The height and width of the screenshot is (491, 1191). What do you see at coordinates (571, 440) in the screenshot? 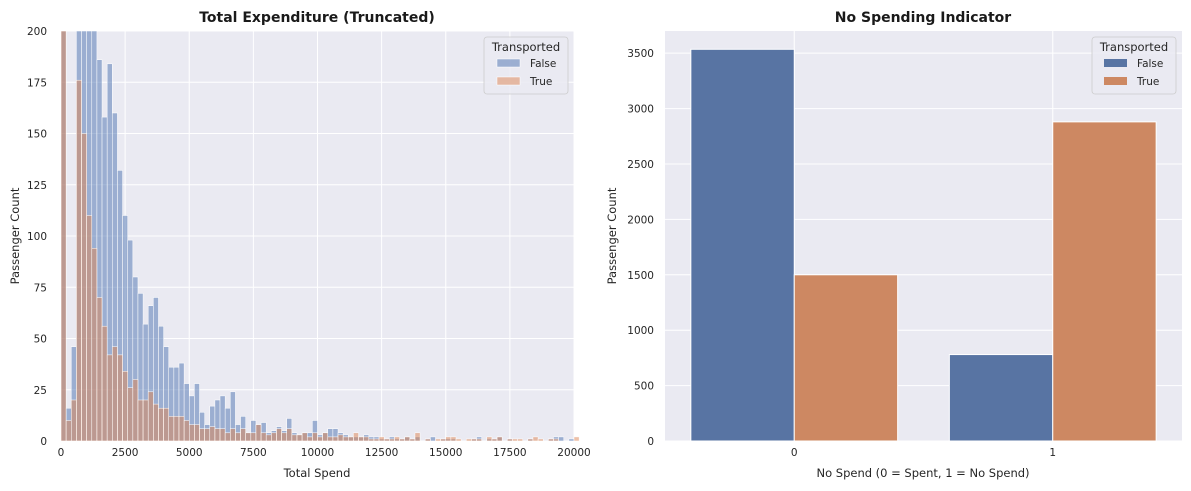
I see `histogram-bar-false` at bounding box center [571, 440].